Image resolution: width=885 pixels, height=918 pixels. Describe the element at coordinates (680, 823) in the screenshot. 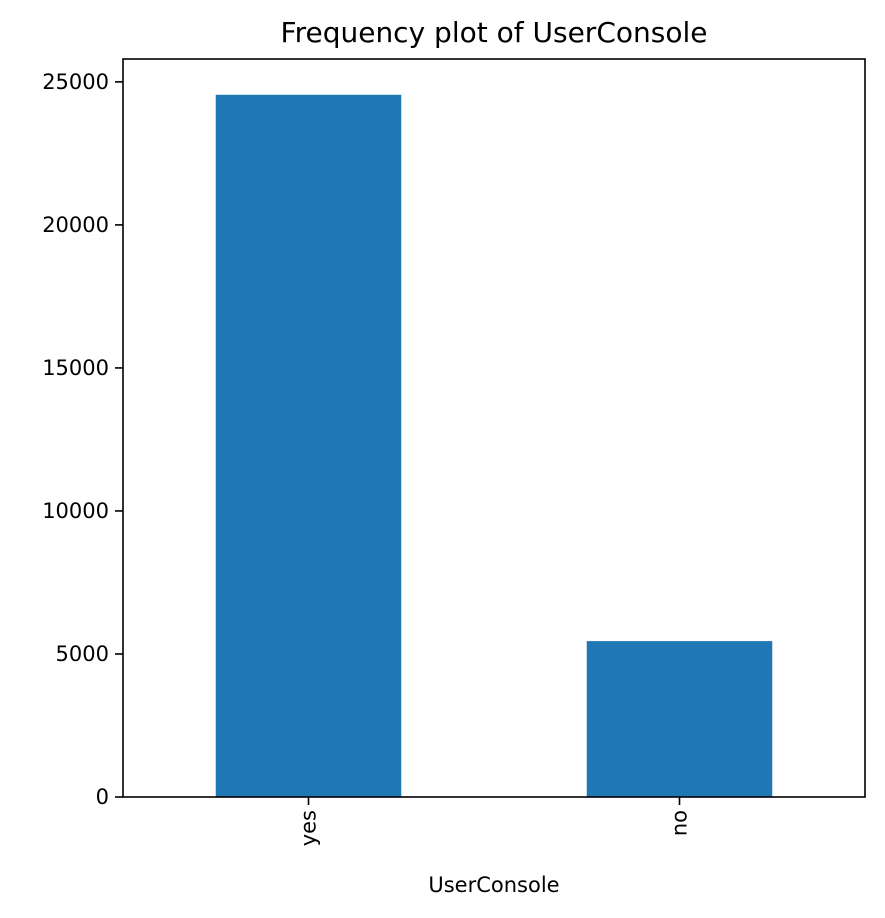

I see `x-tick-label: no` at that location.